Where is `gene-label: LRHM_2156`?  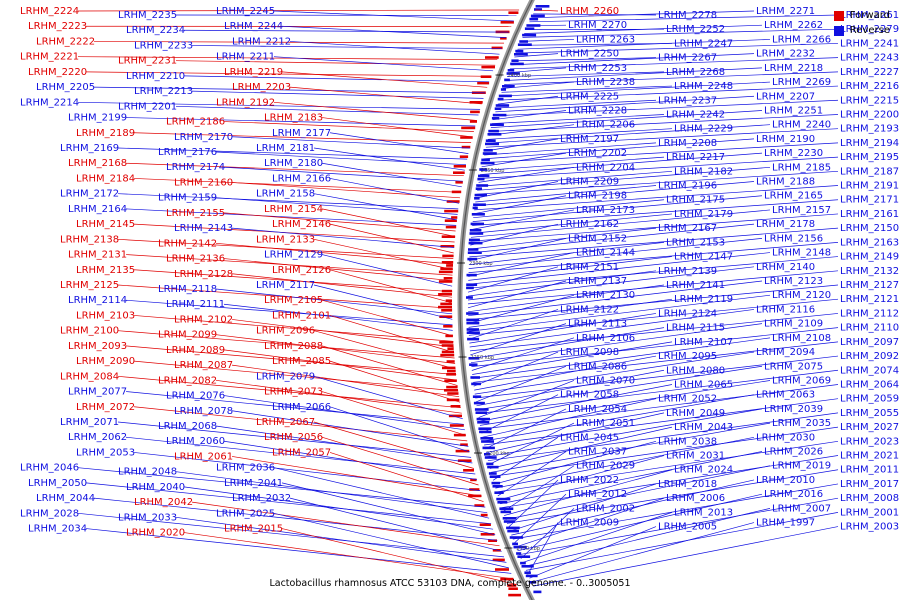 gene-label: LRHM_2156 is located at coordinates (793, 238).